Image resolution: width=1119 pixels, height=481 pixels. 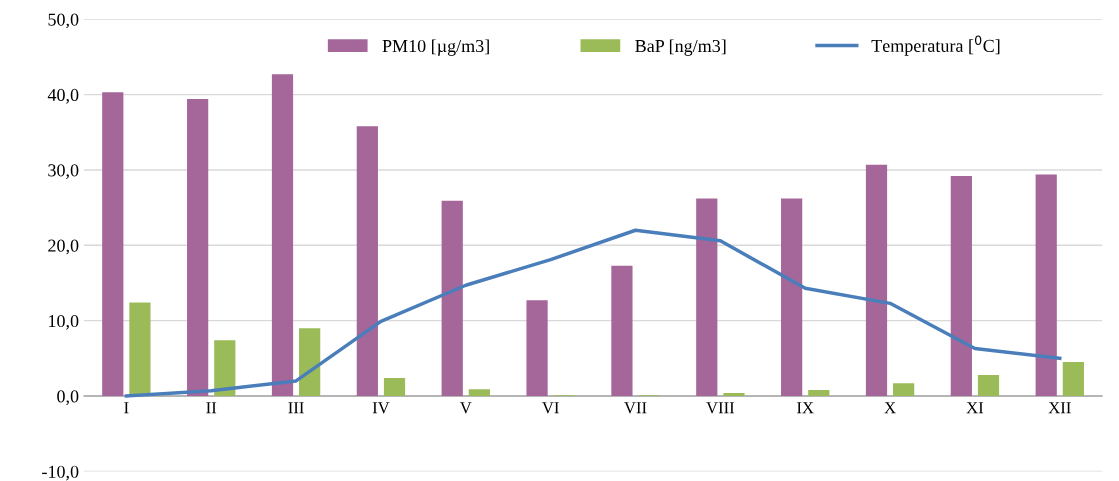 I want to click on legend-label: BaP [ng/m3], so click(x=680, y=47).